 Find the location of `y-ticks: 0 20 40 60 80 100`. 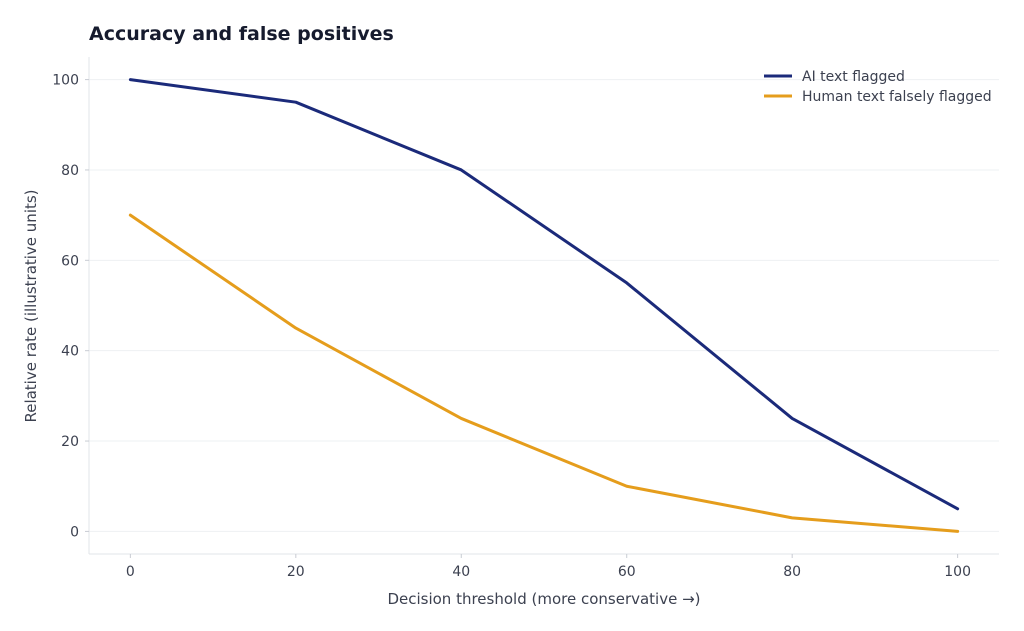

y-ticks: 0 20 40 60 80 100 is located at coordinates (70, 306).